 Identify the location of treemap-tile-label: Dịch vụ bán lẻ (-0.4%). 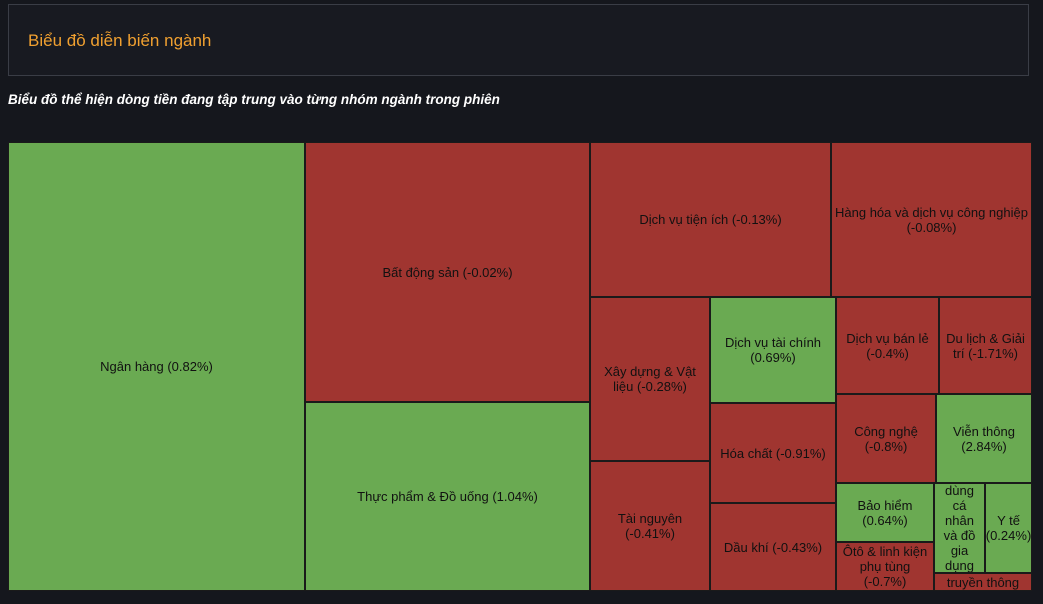
(887, 345).